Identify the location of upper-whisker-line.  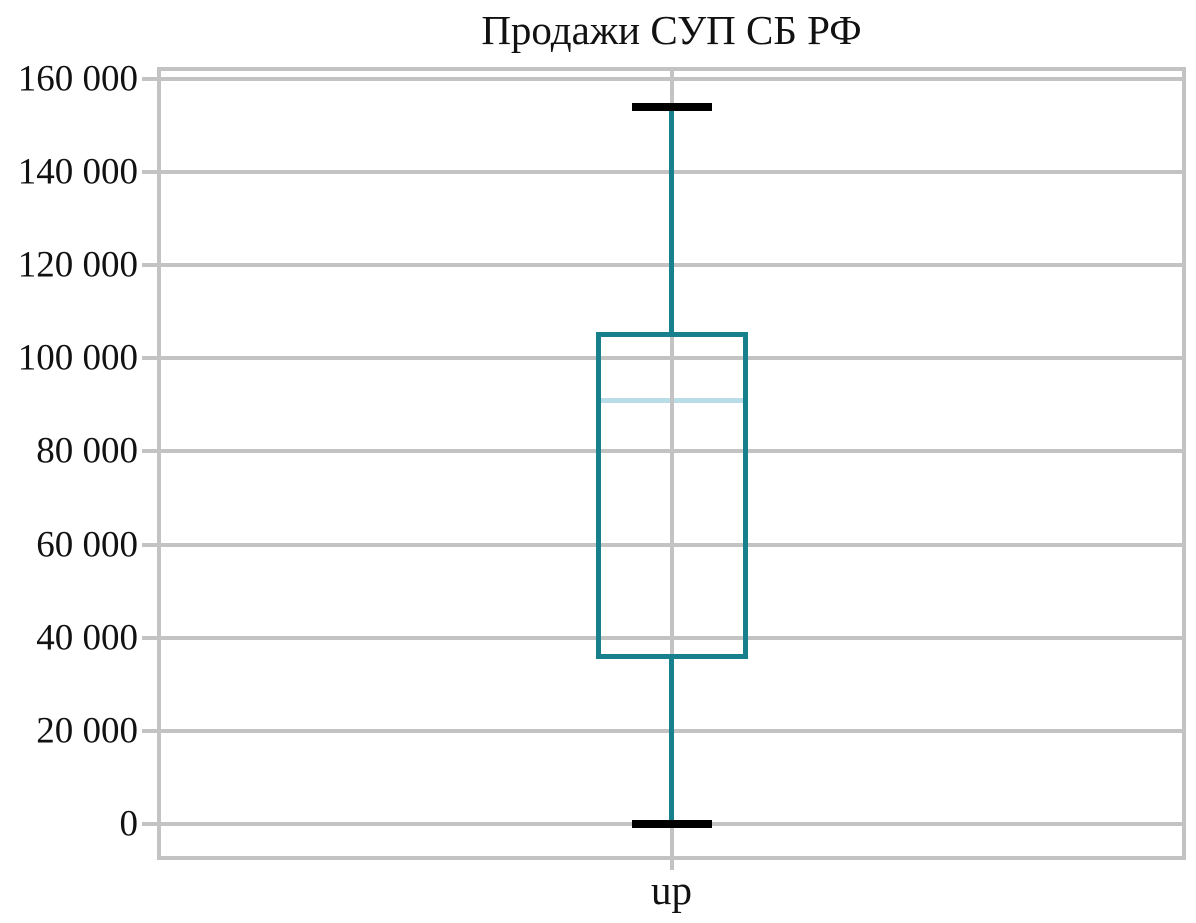
(671, 219).